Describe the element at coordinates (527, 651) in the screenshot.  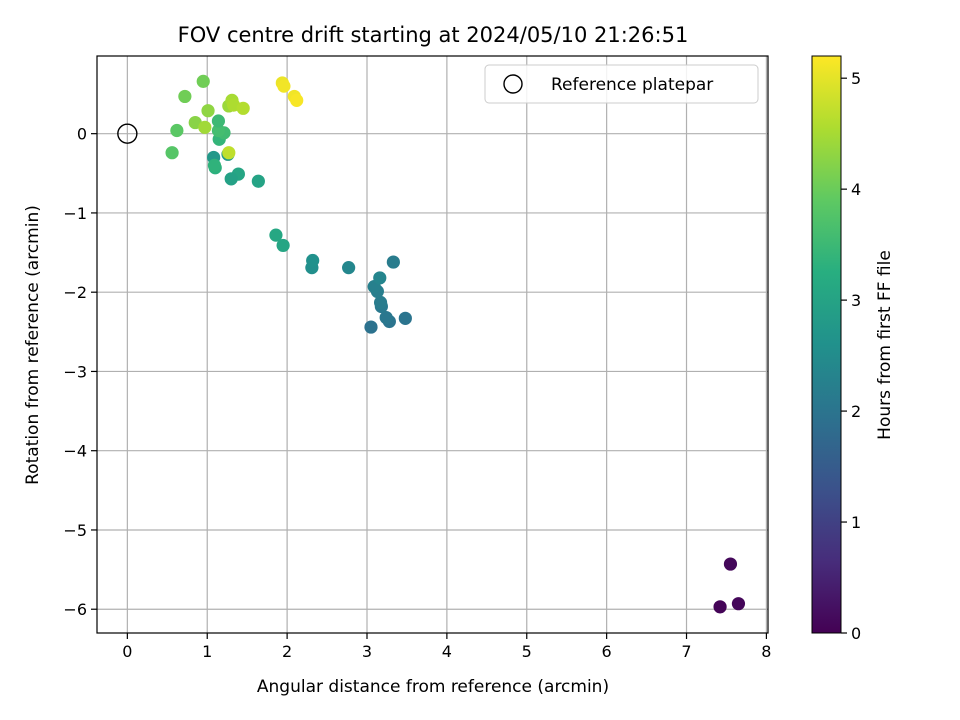
I see `x-tick-label: 5` at that location.